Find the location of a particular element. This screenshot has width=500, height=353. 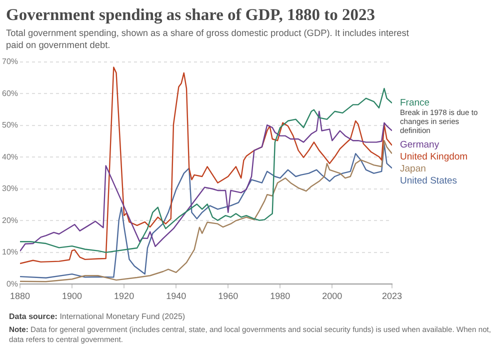

chart-title: Government spending as share of GDP, 1880 to 2023 is located at coordinates (191, 15).